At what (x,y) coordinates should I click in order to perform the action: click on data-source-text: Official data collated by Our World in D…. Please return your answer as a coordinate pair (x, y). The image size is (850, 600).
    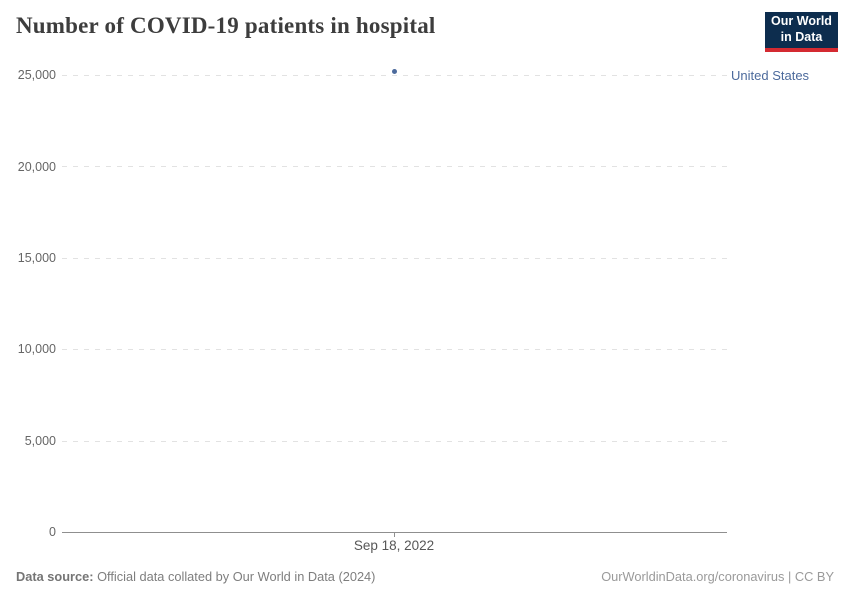
    Looking at the image, I should click on (234, 576).